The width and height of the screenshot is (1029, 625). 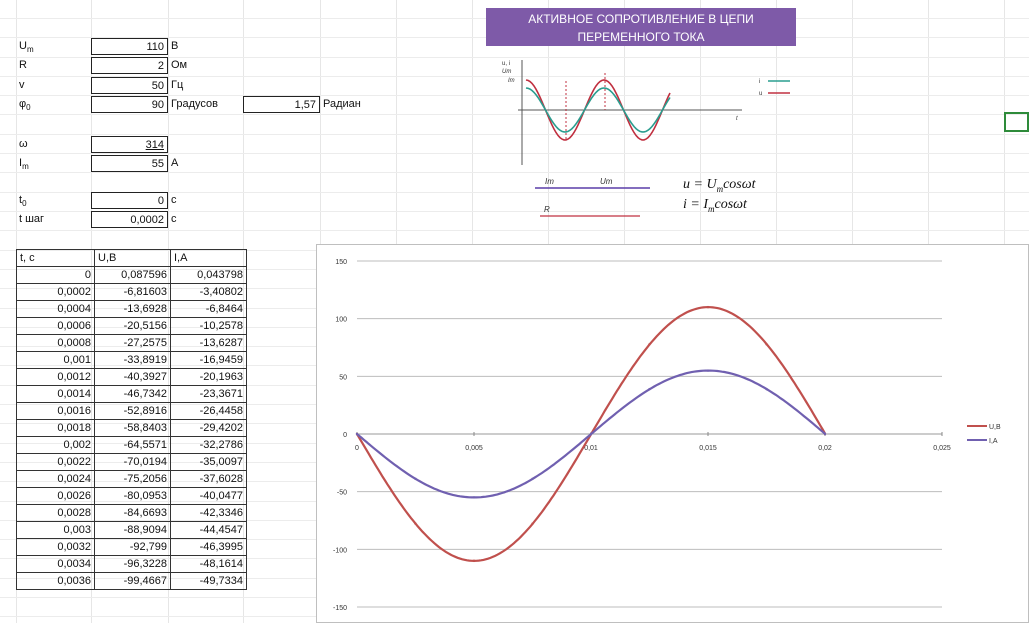 I want to click on param-r-value: 2, so click(x=129, y=65).